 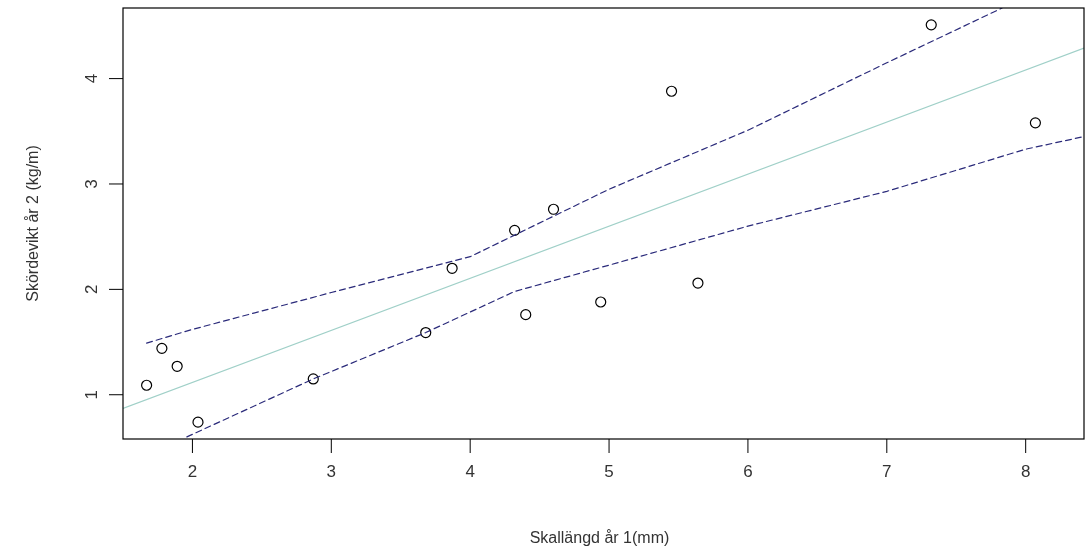 I want to click on y-tick-label: 3, so click(x=91, y=184).